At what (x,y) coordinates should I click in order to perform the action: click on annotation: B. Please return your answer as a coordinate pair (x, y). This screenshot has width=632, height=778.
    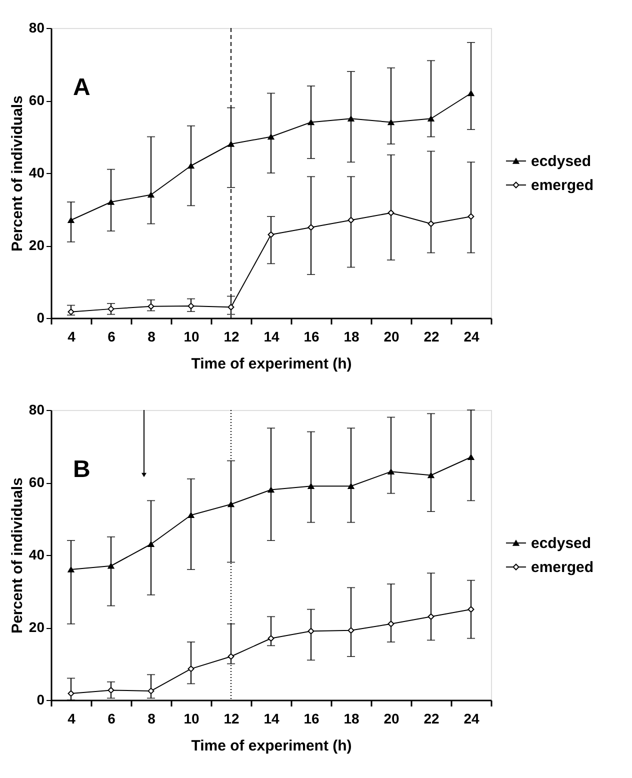
    Looking at the image, I should click on (81, 469).